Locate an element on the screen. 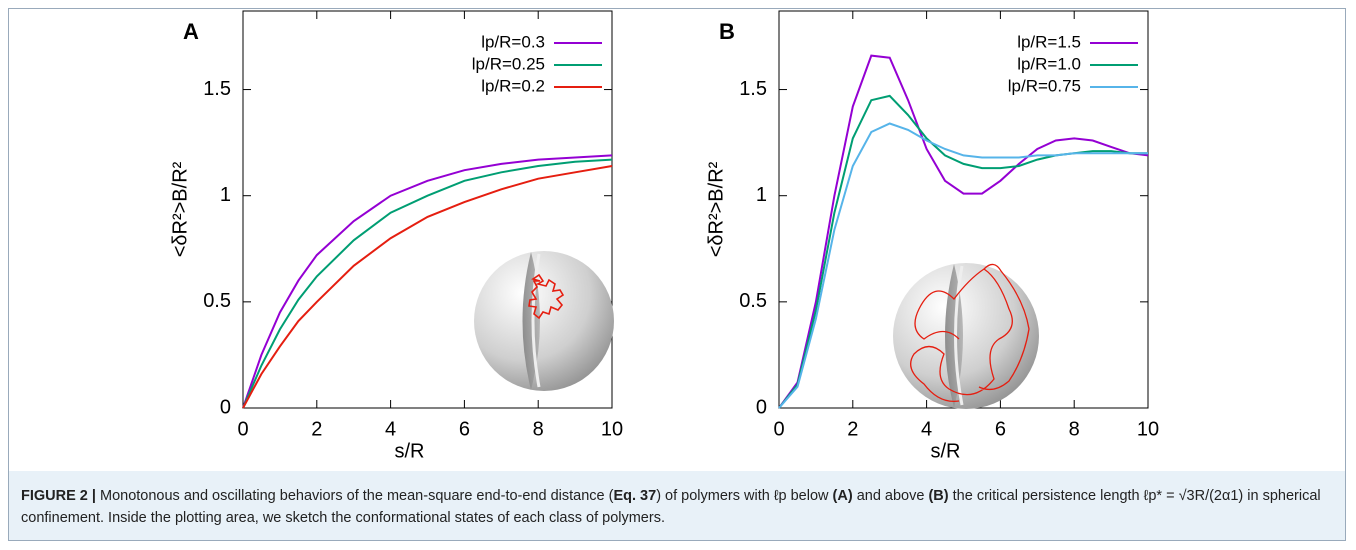 This screenshot has height=550, width=1356. legend-label: lp/R=0.75 is located at coordinates (1044, 85).